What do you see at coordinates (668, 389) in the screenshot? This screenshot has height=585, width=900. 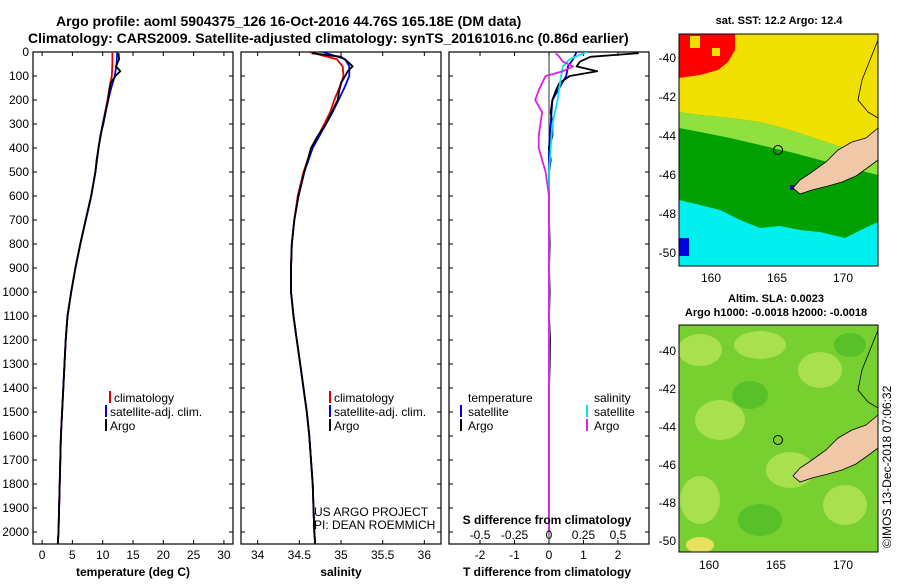 I see `sla-ytick: -42` at bounding box center [668, 389].